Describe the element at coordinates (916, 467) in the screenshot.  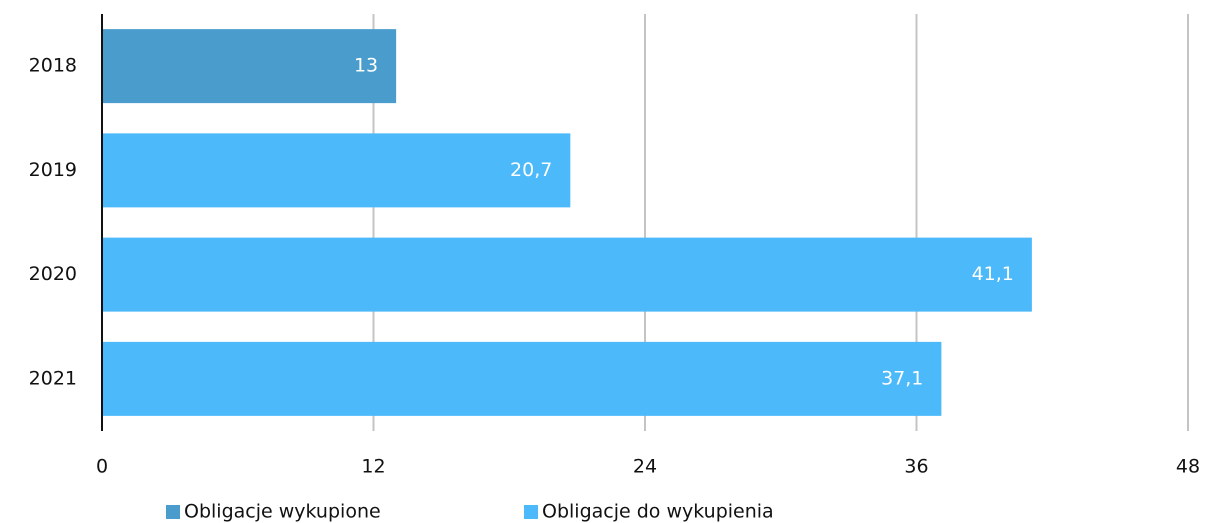
I see `x-tick-label: 36` at that location.